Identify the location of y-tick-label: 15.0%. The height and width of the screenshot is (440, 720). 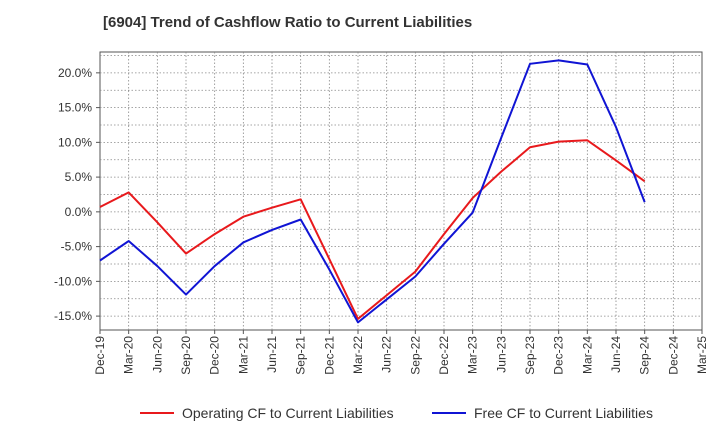
(75, 108).